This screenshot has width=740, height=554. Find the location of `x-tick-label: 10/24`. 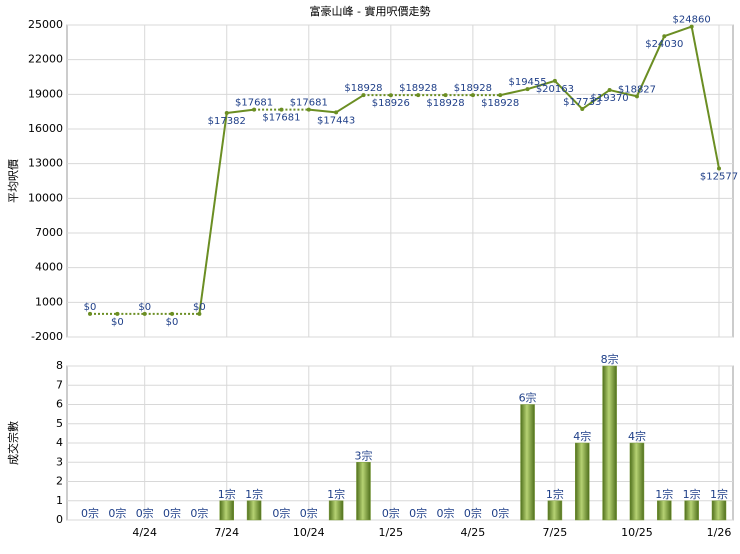

x-tick-label: 10/24 is located at coordinates (309, 532).